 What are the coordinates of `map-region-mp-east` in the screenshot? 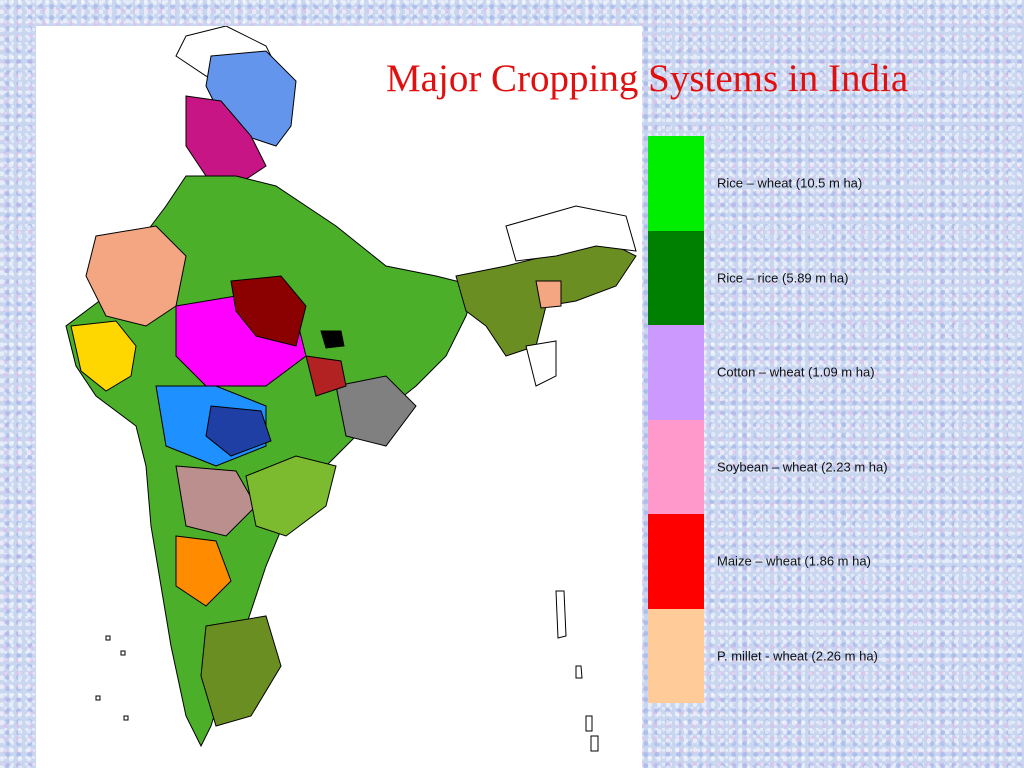 It's located at (268, 311).